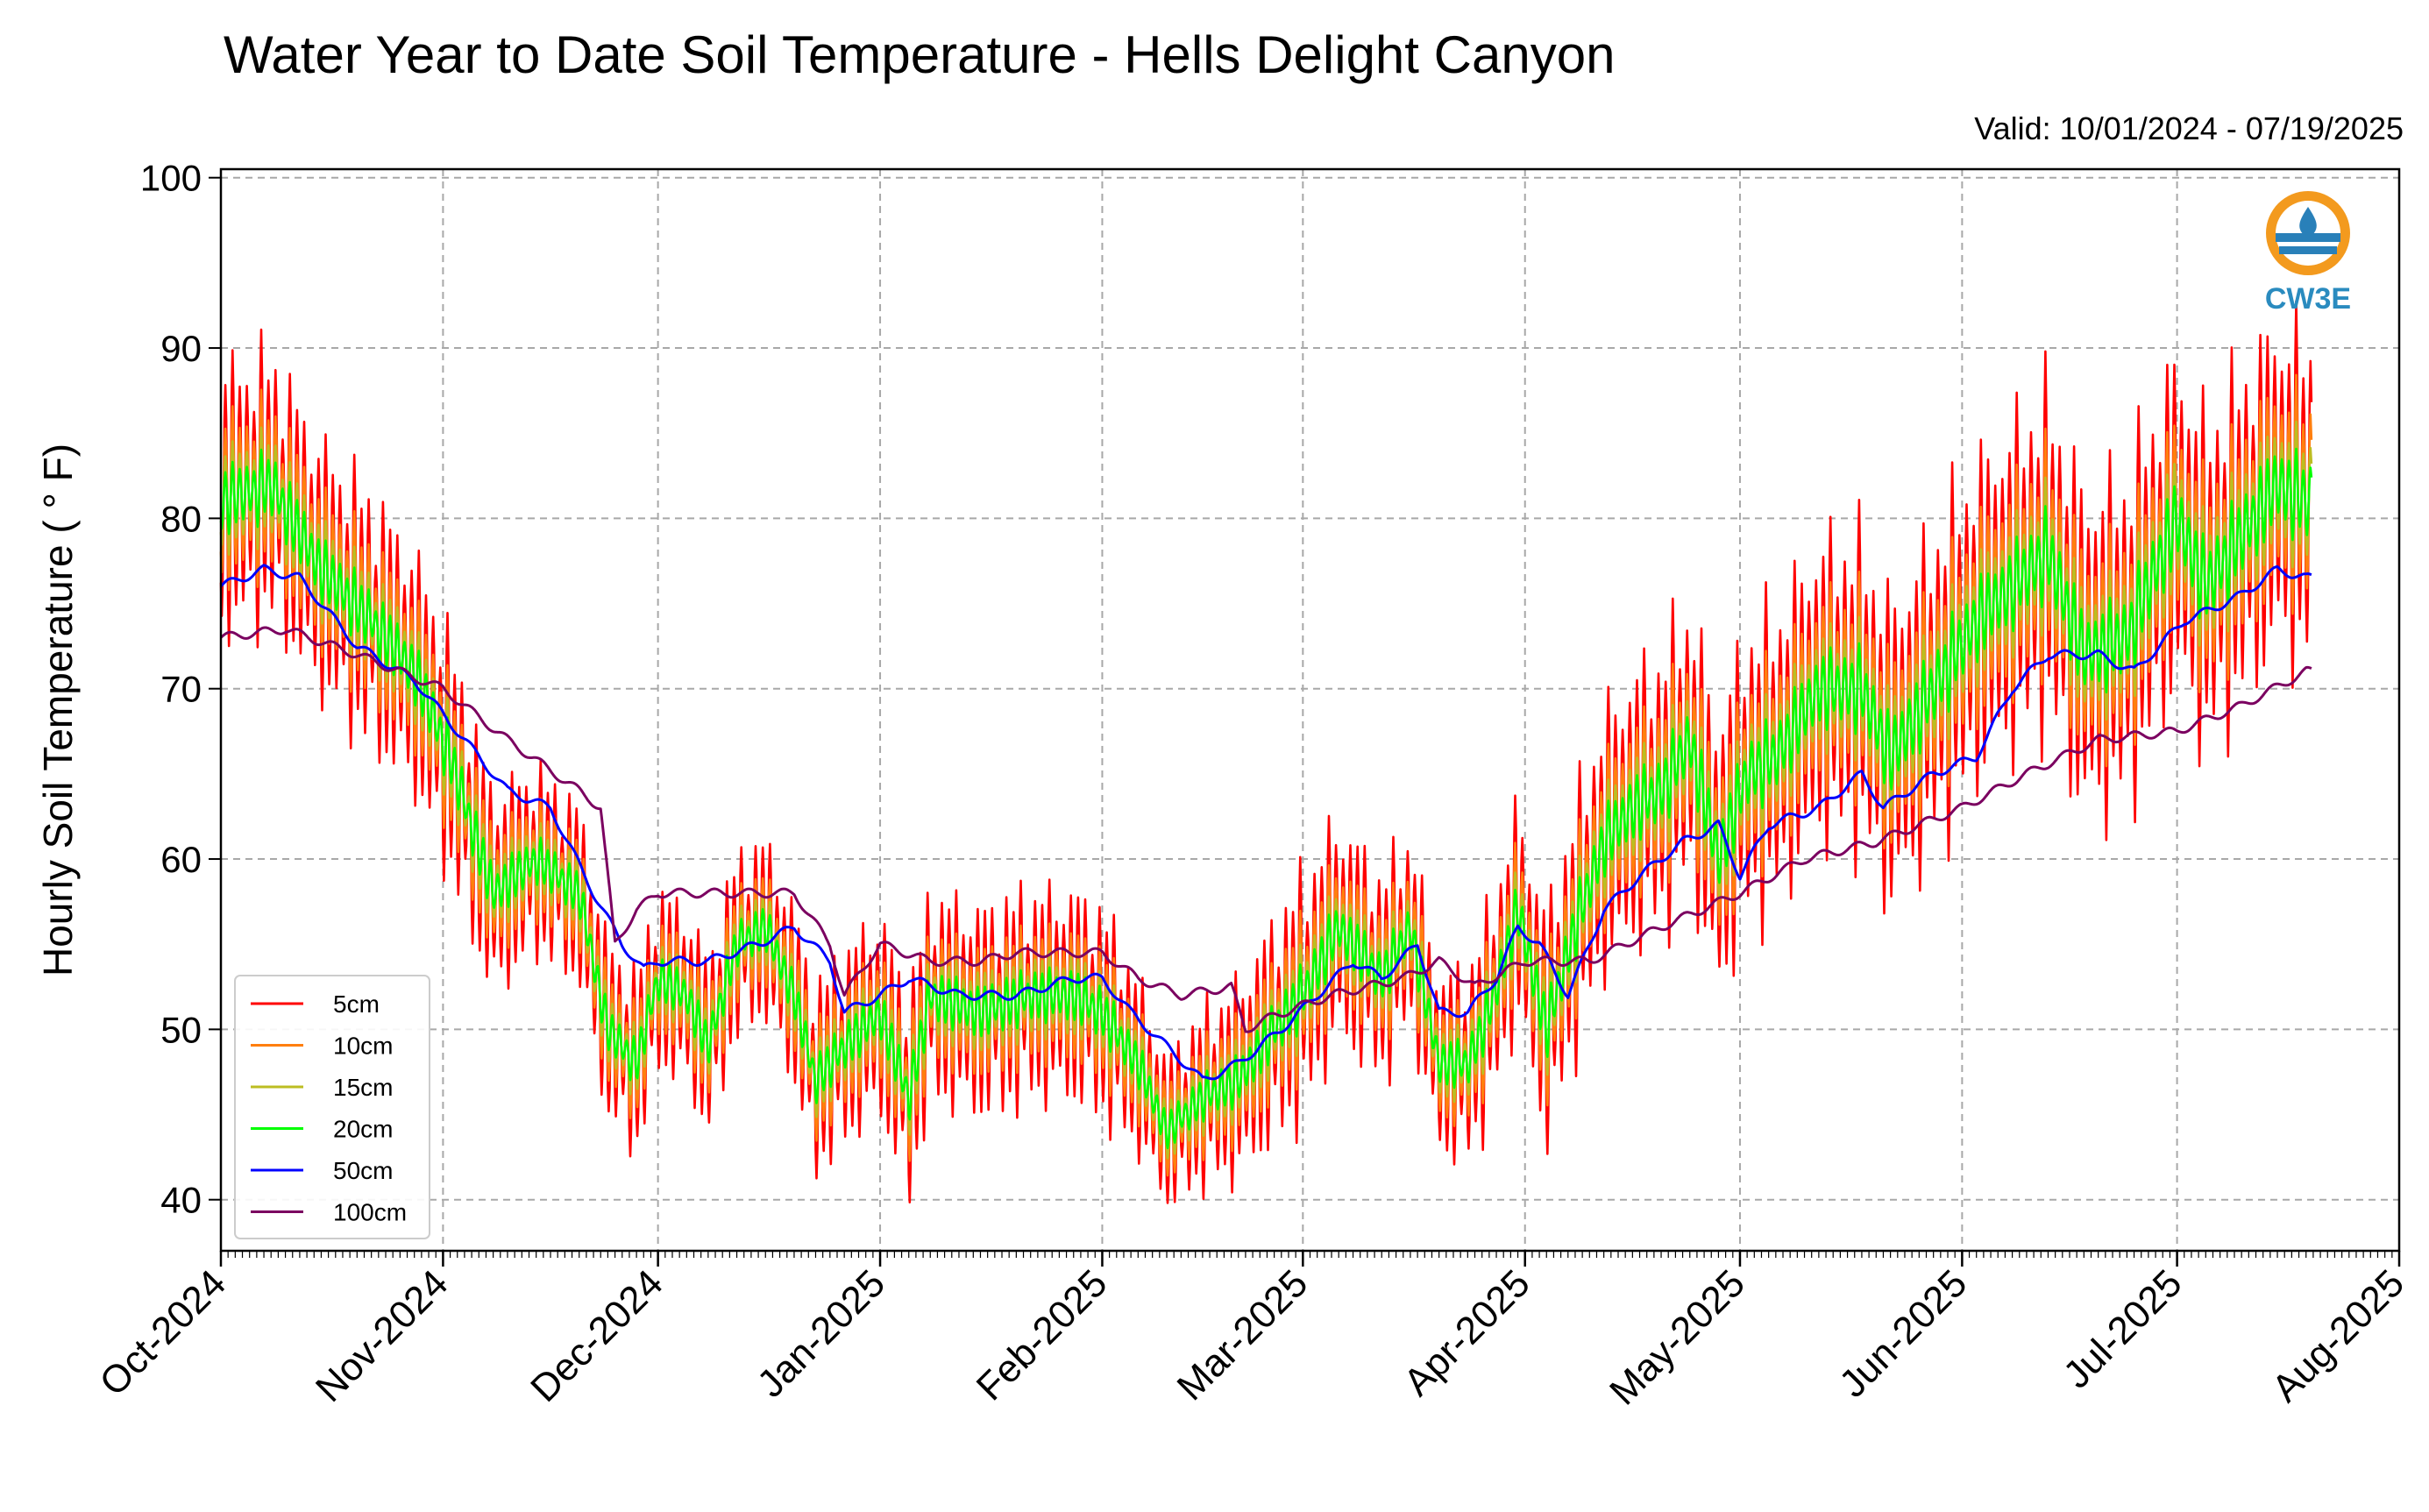  I want to click on x-tick-label: Jun-2025, so click(1903, 1333).